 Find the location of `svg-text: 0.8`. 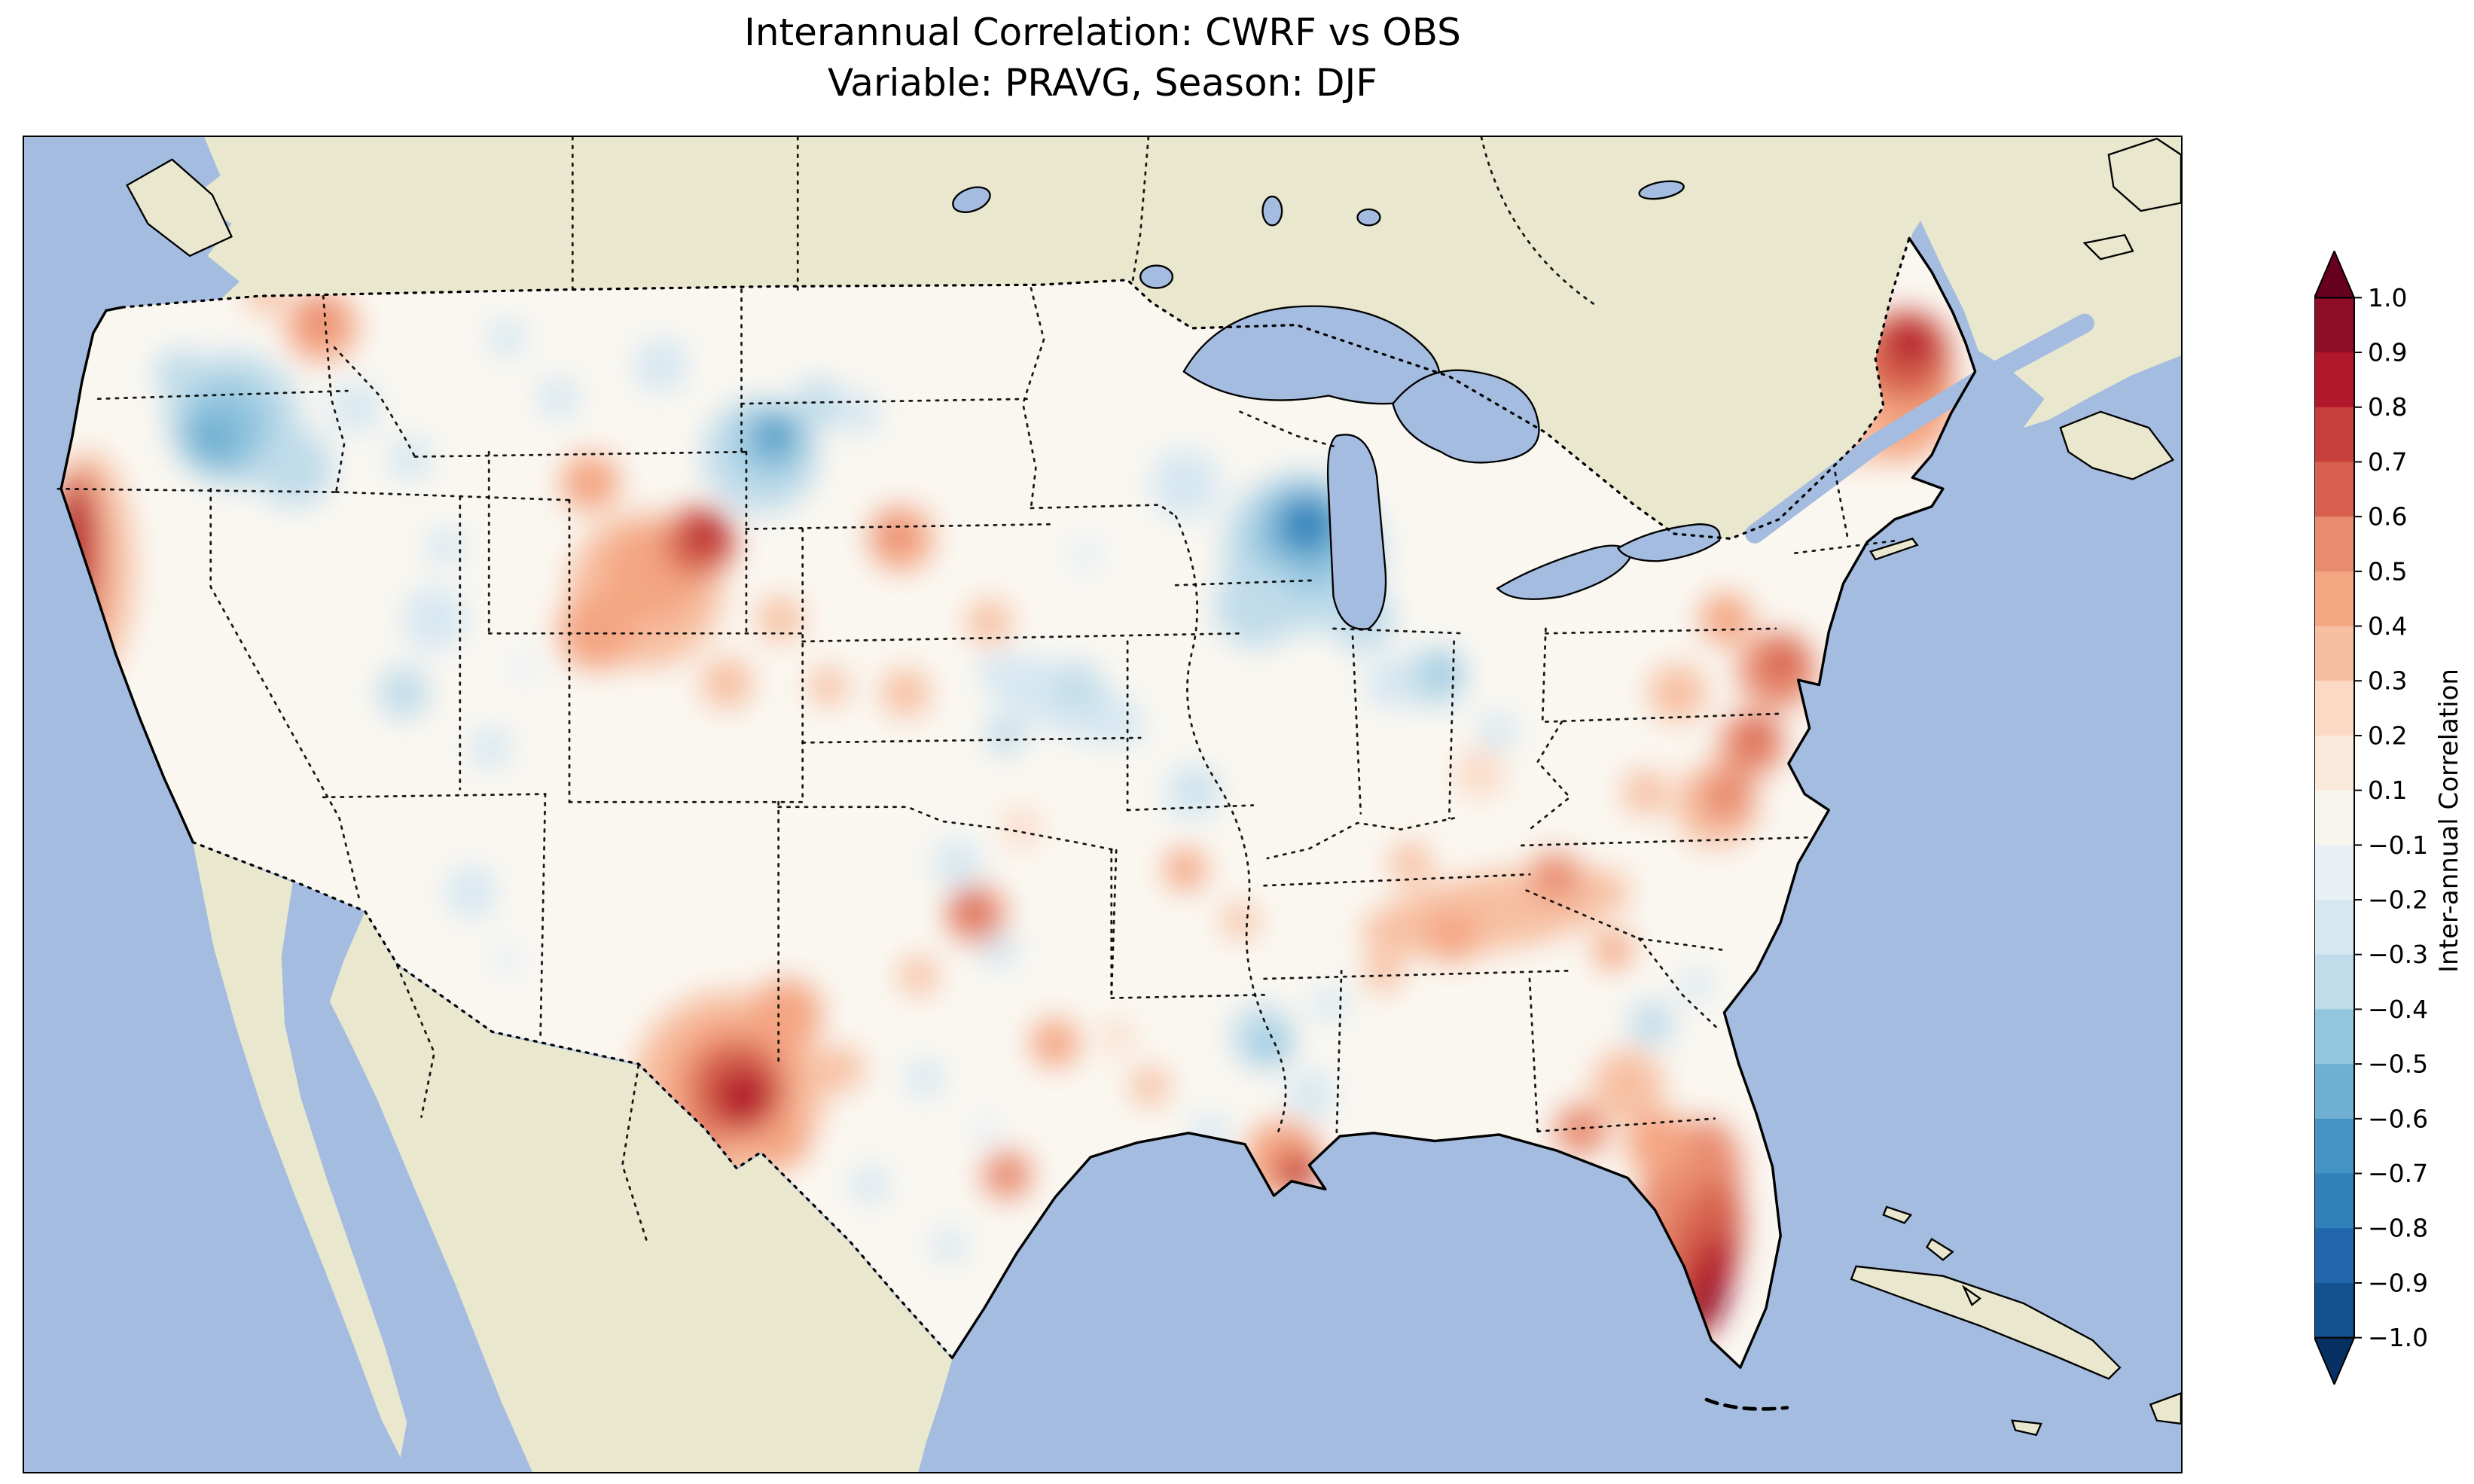

svg-text: 0.8 is located at coordinates (2387, 407).